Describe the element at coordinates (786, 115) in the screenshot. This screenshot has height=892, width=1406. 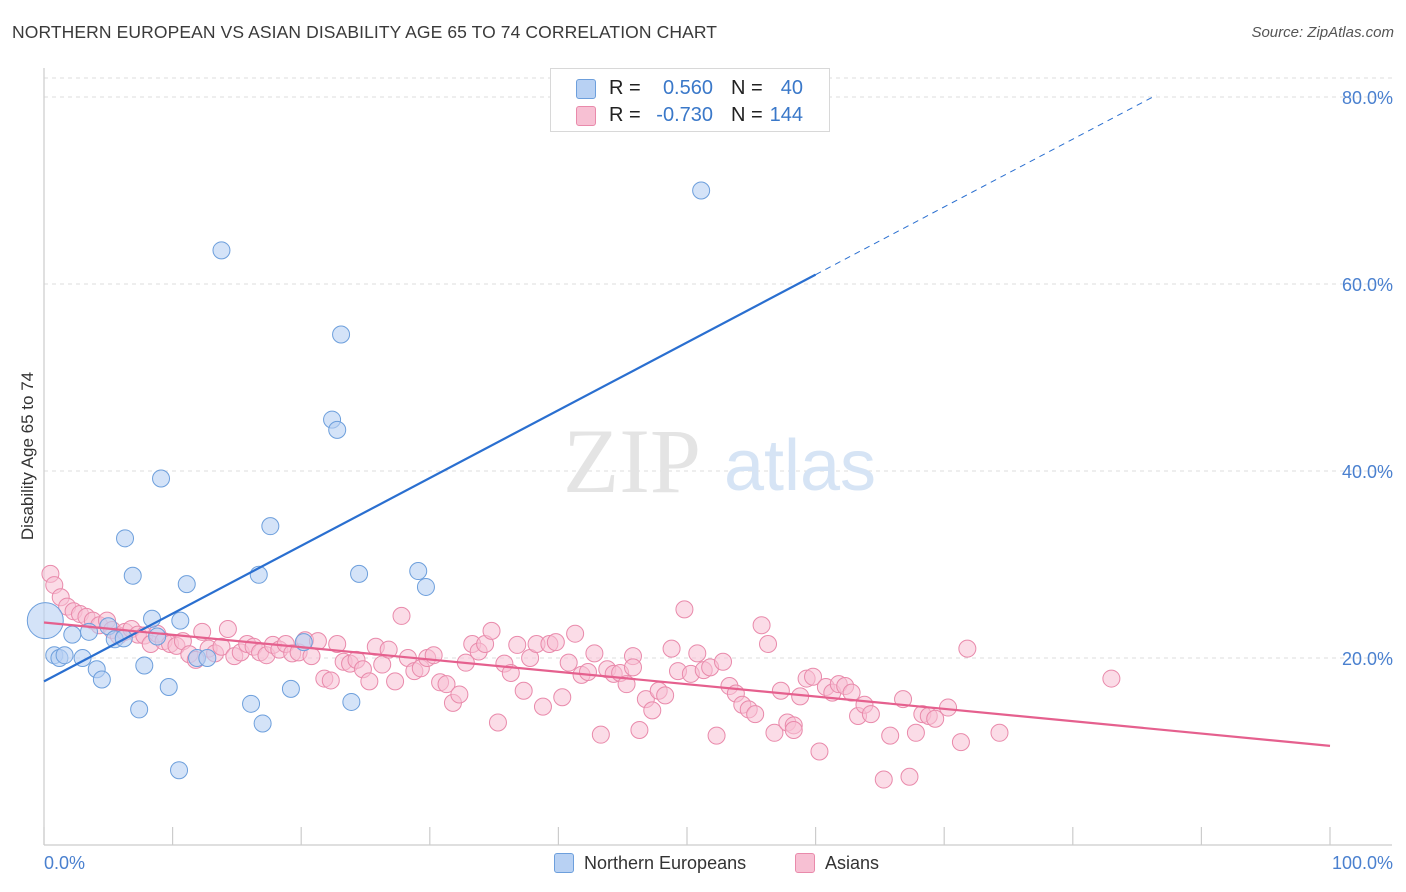
I see `legend-n-value: 144` at that location.